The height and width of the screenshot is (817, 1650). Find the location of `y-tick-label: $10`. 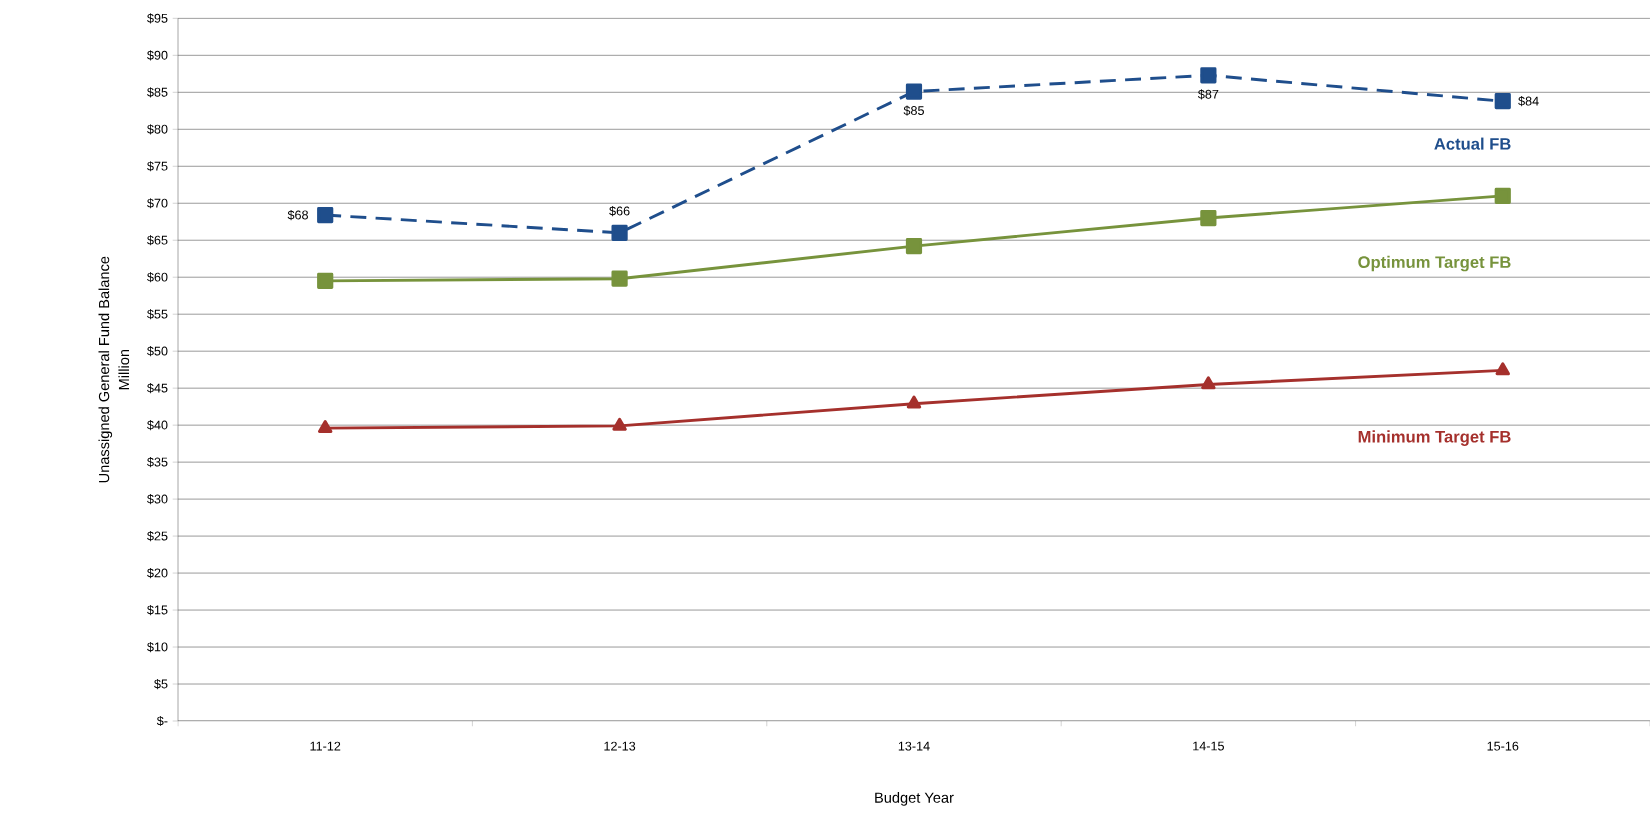

y-tick-label: $10 is located at coordinates (157, 647).